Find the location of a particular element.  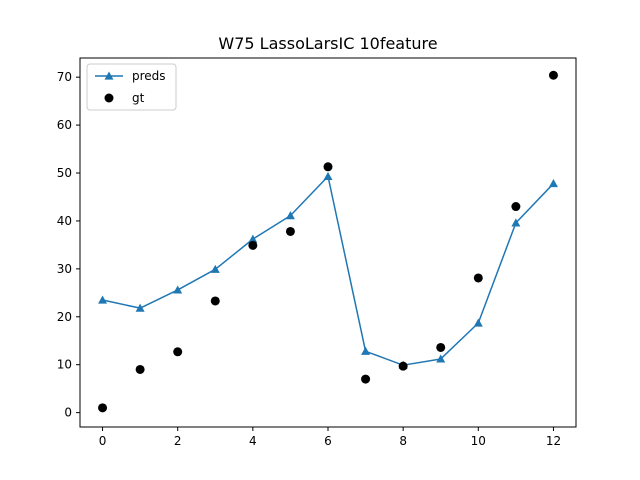

y-tick-label: 20 is located at coordinates (64, 317).